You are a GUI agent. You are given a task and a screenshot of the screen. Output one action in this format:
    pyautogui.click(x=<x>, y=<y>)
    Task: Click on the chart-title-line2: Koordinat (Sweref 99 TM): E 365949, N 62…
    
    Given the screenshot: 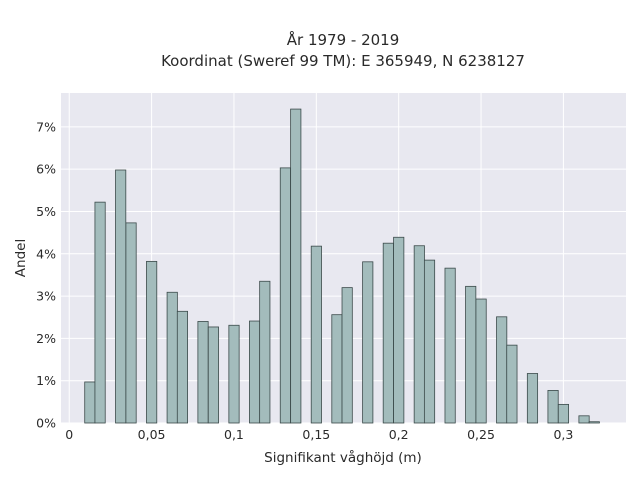 What is the action you would take?
    pyautogui.click(x=343, y=61)
    